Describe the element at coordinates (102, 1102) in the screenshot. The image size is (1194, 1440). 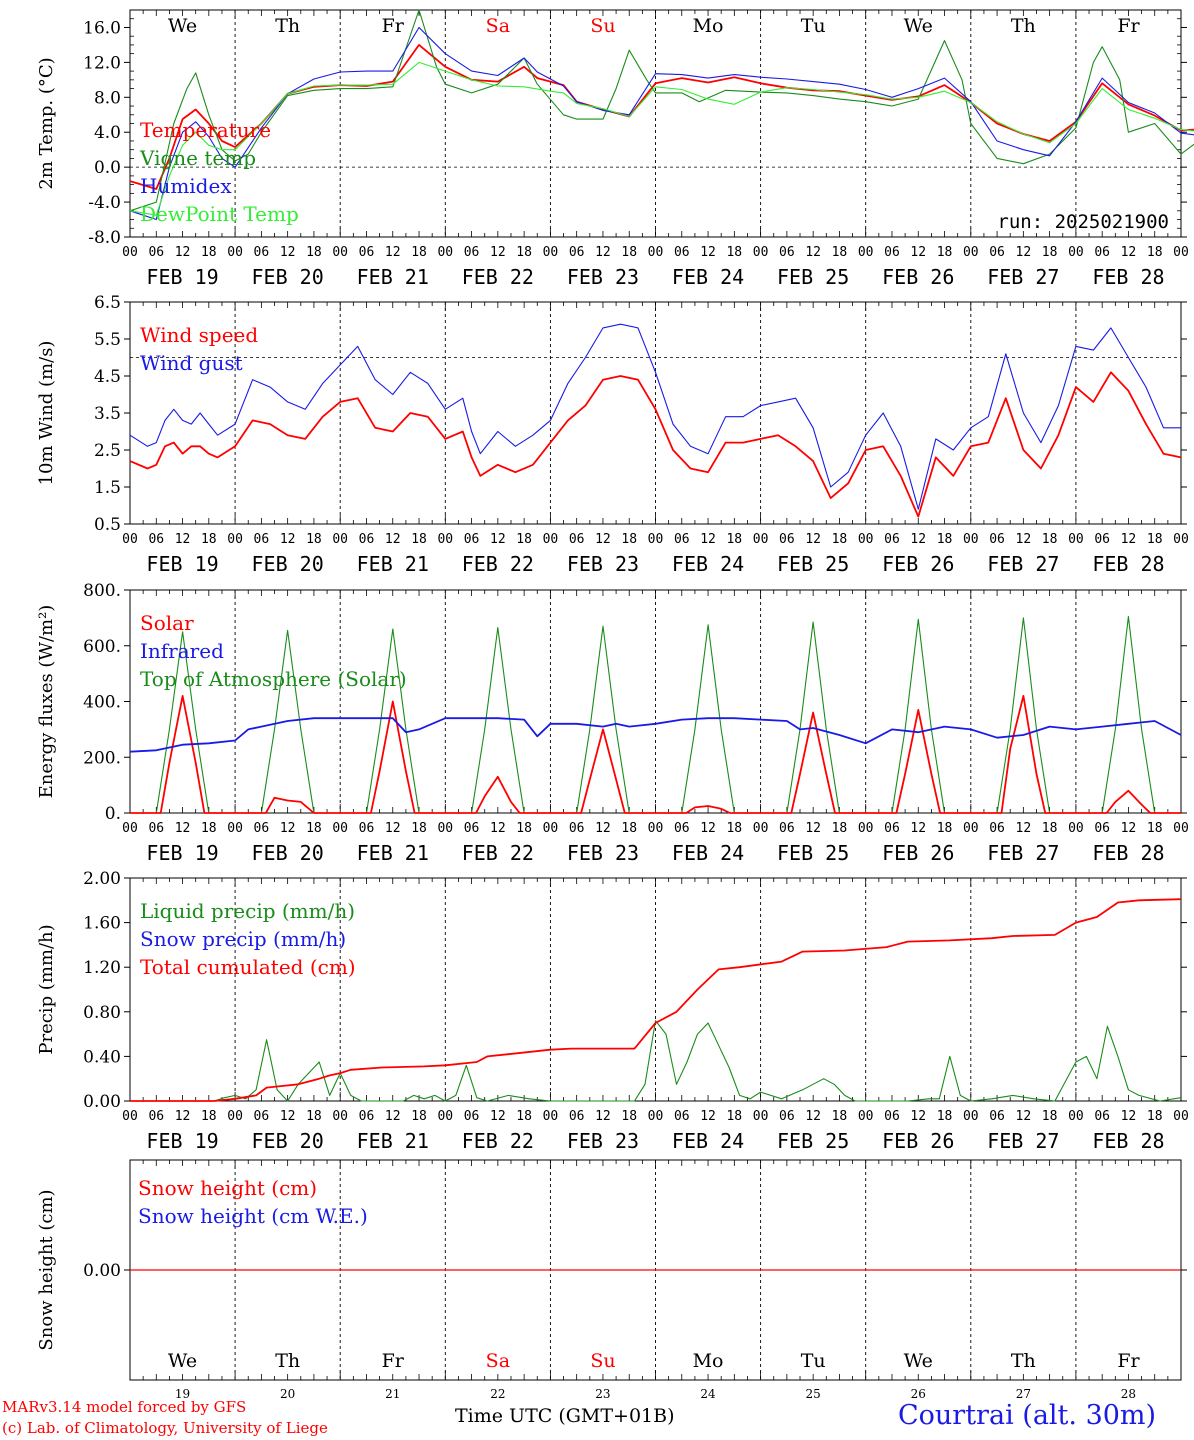
I see `y-tick-label: 0.00` at that location.